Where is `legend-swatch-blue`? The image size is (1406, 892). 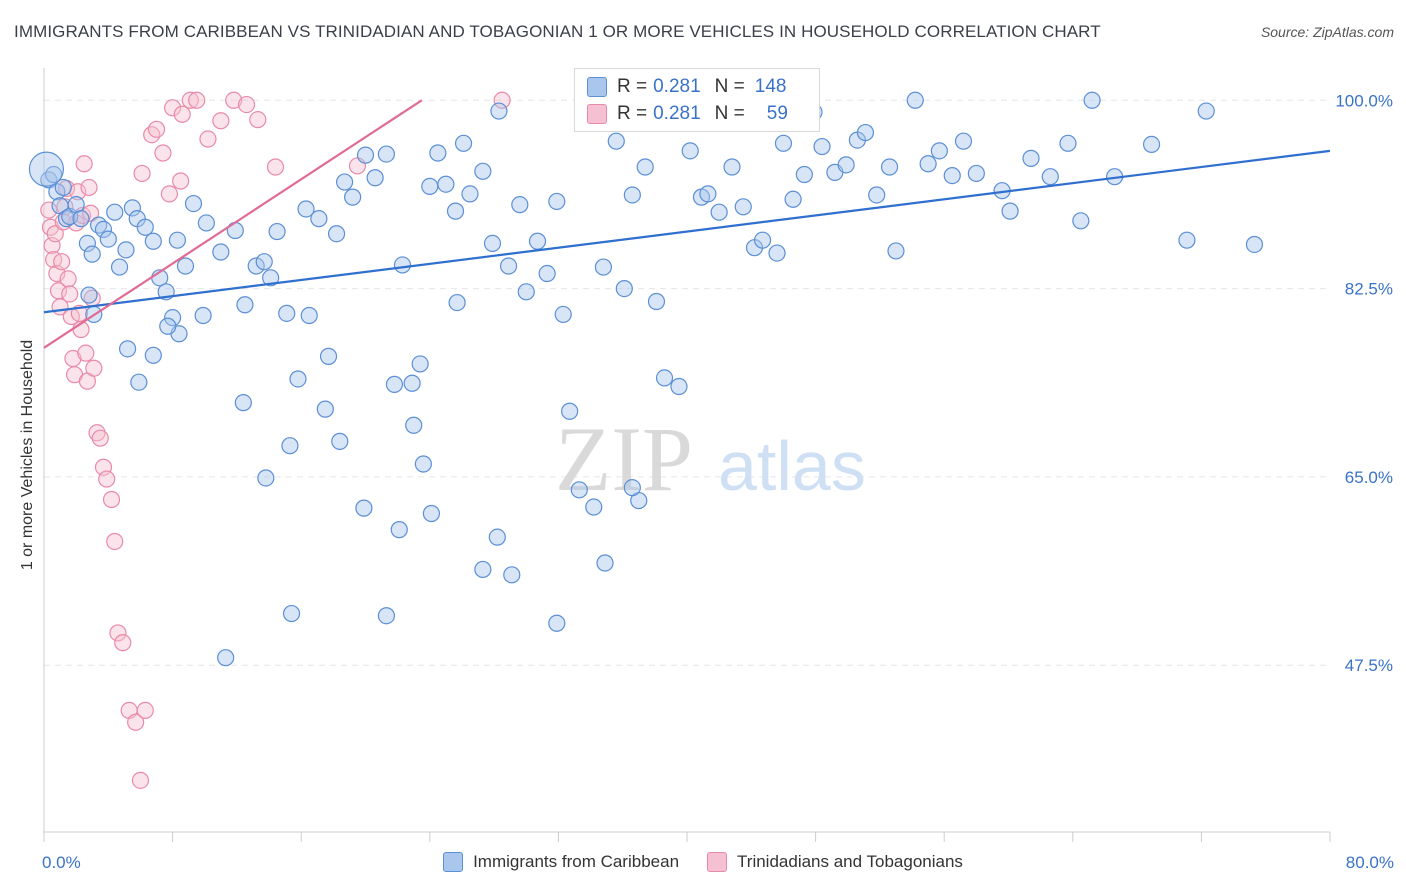 legend-swatch-blue is located at coordinates (597, 87).